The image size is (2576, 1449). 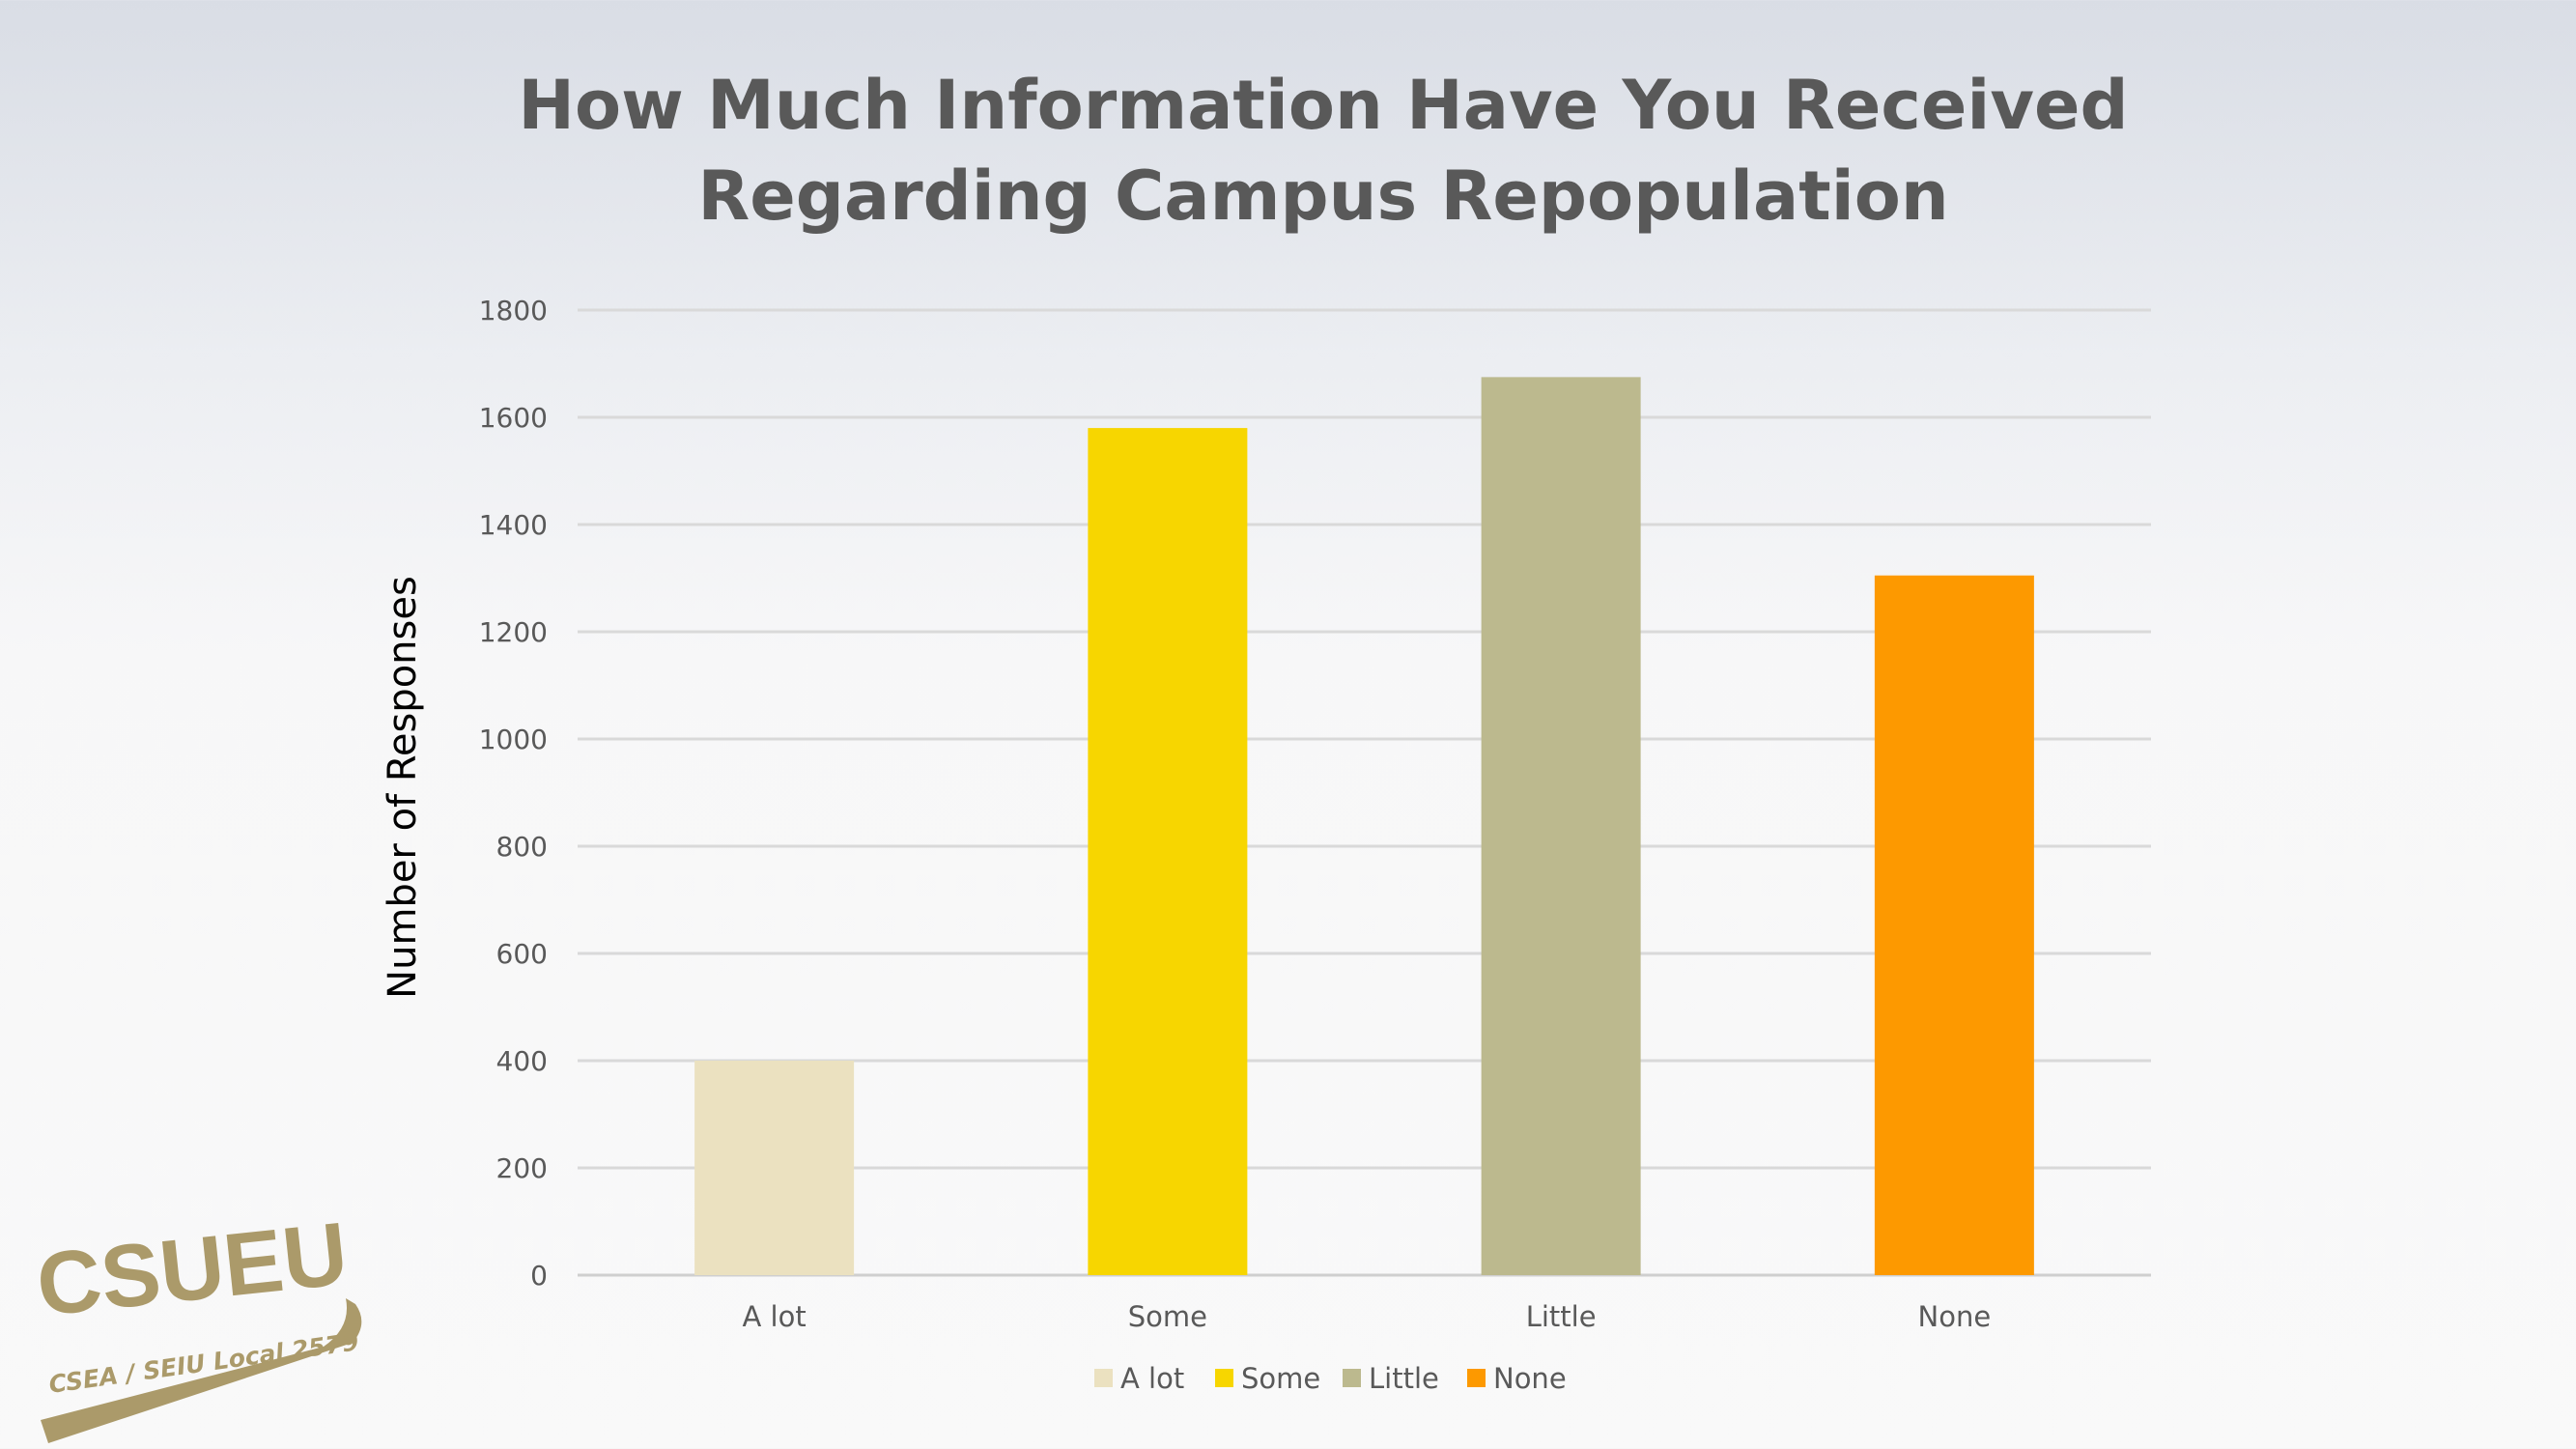 I want to click on bar-a-lot, so click(x=774, y=1168).